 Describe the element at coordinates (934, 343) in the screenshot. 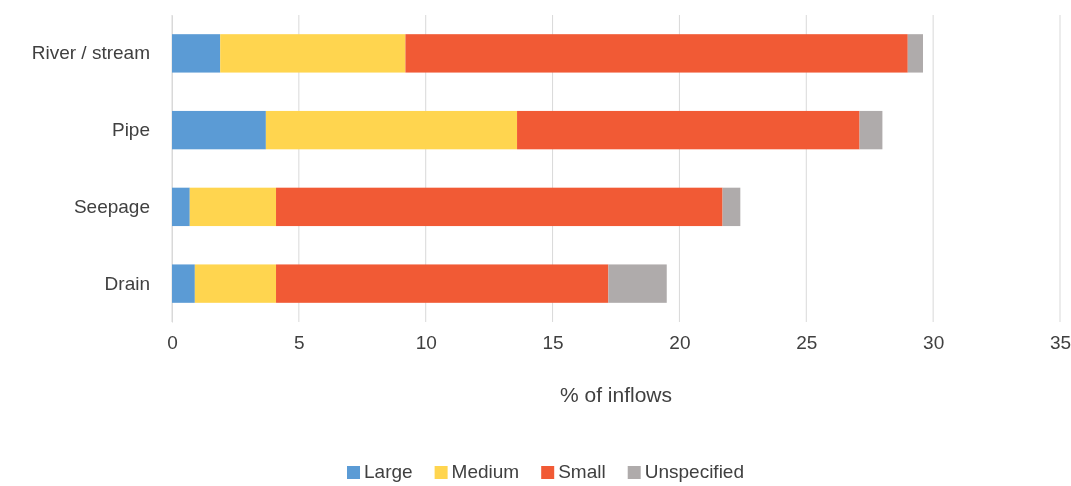

I see `x-tick-label: 30` at that location.